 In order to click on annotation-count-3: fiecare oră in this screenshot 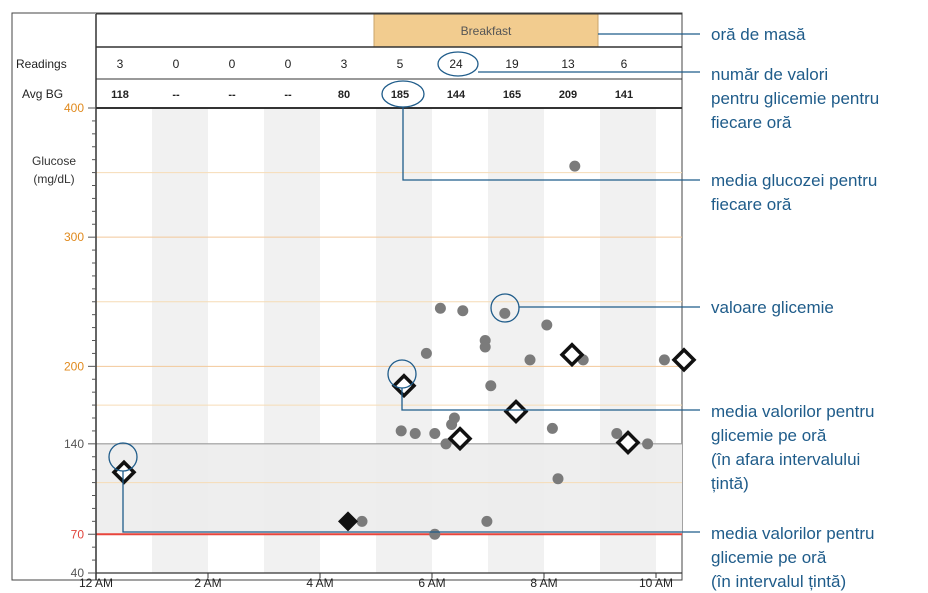, I will do `click(751, 122)`.